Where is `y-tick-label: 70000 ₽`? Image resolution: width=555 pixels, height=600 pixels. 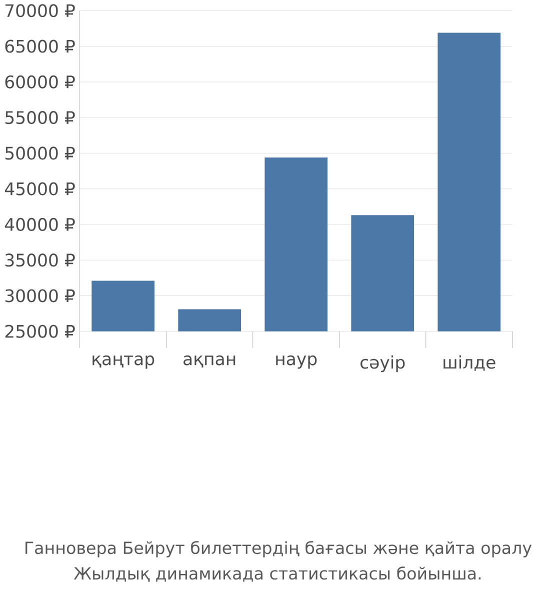
y-tick-label: 70000 ₽ is located at coordinates (40, 11).